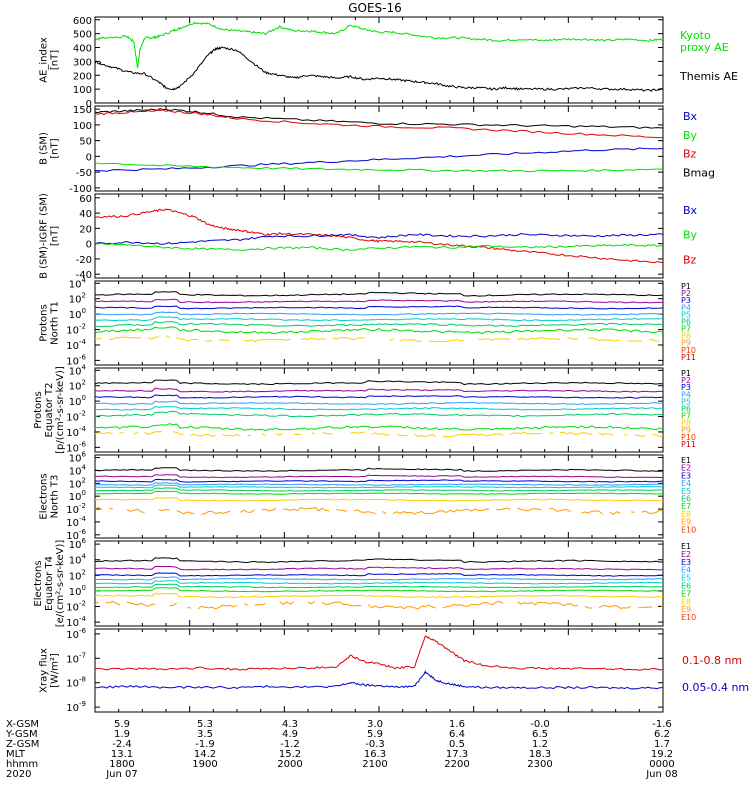 The width and height of the screenshot is (750, 800). Describe the element at coordinates (686, 286) in the screenshot. I see `legend-entry: P1` at that location.